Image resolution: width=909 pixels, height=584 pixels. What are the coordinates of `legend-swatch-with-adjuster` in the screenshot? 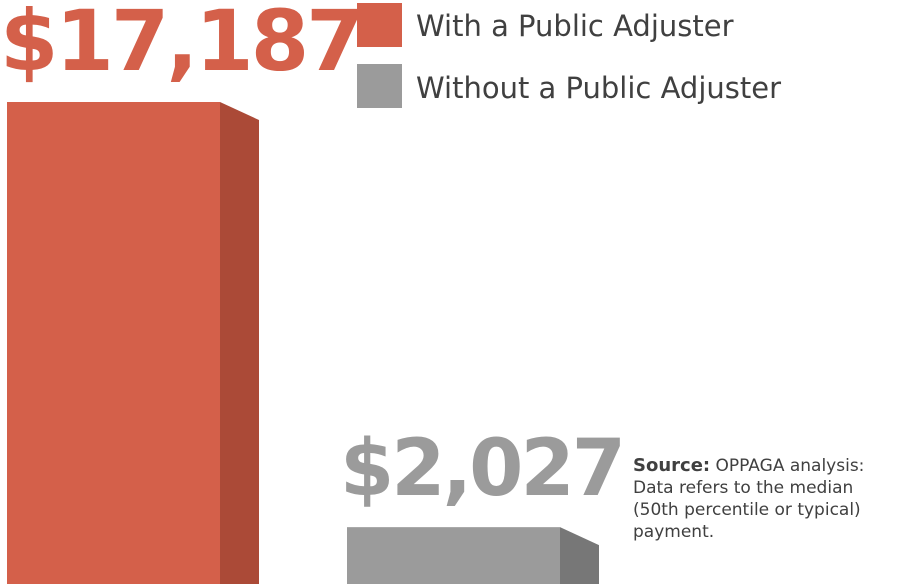 It's located at (379, 25).